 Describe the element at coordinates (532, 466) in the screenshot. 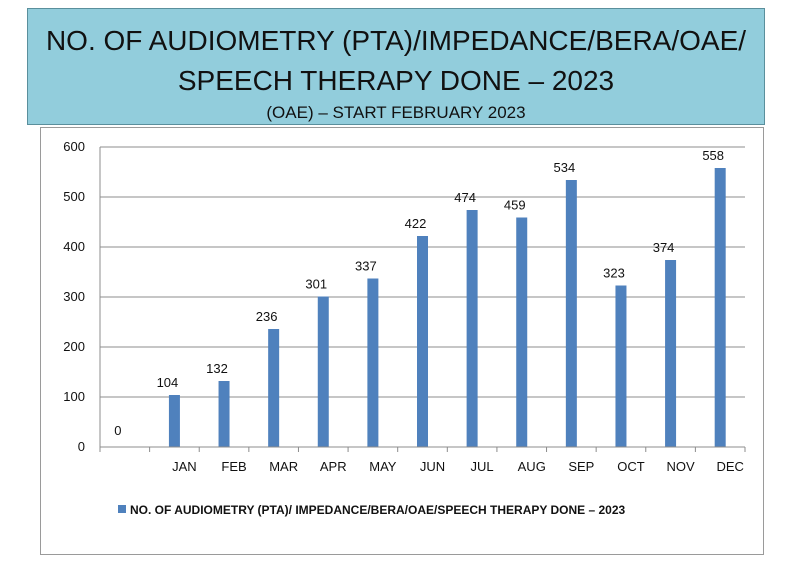

I see `x-tick-label: AUG` at that location.